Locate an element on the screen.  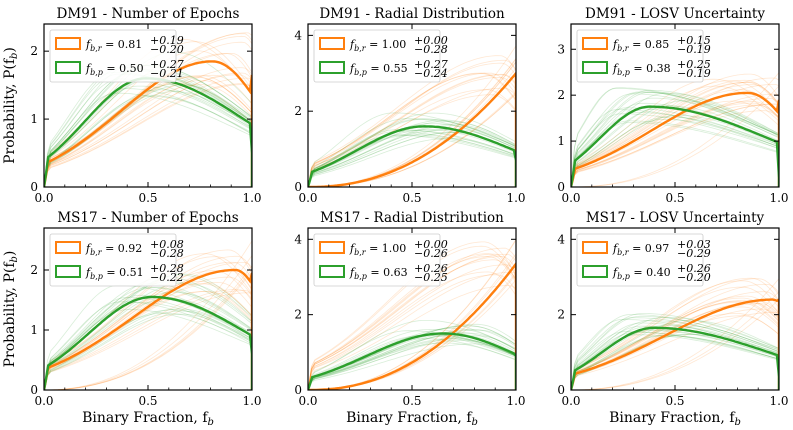
y-tick-label: 1 is located at coordinates (34, 119).